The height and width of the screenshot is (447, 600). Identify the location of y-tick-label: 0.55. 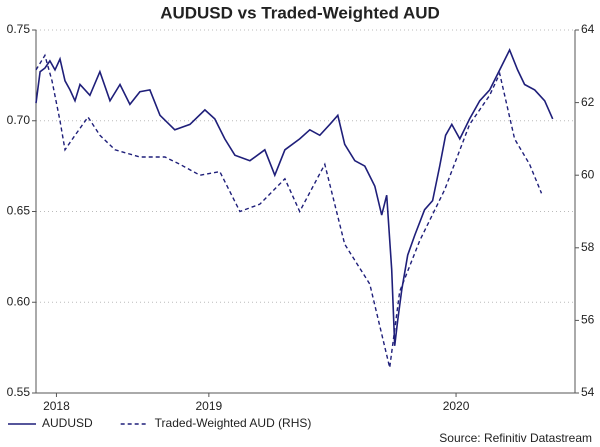
(19, 392).